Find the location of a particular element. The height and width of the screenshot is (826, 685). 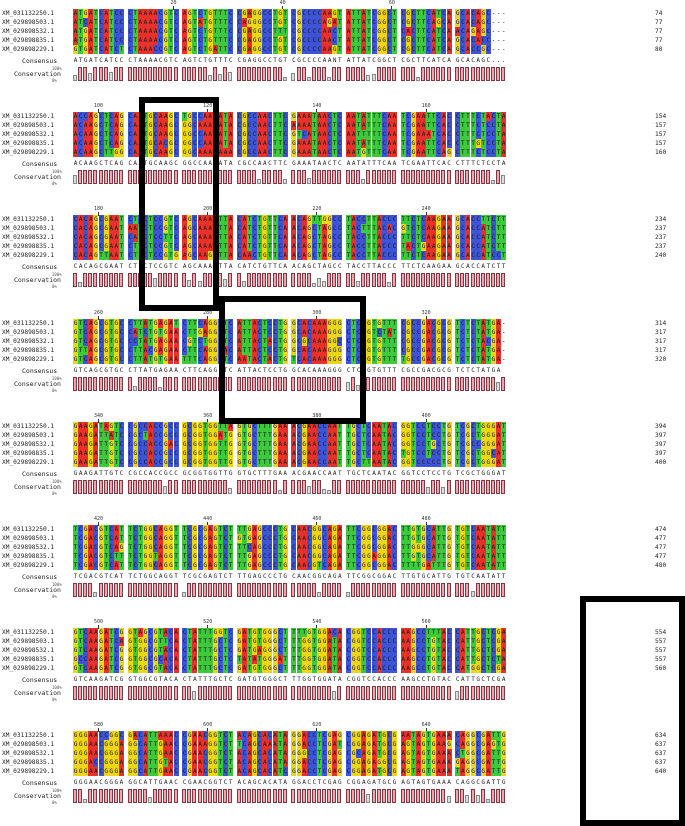

tick-mark is located at coordinates (208, 111).